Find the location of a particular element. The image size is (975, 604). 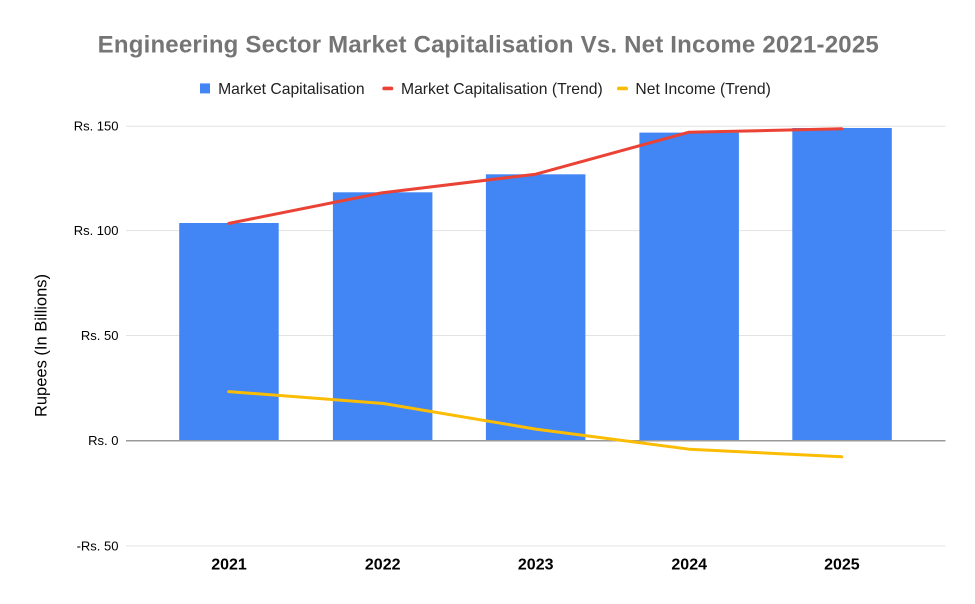

svg-text: Rs. 50 is located at coordinates (100, 335).